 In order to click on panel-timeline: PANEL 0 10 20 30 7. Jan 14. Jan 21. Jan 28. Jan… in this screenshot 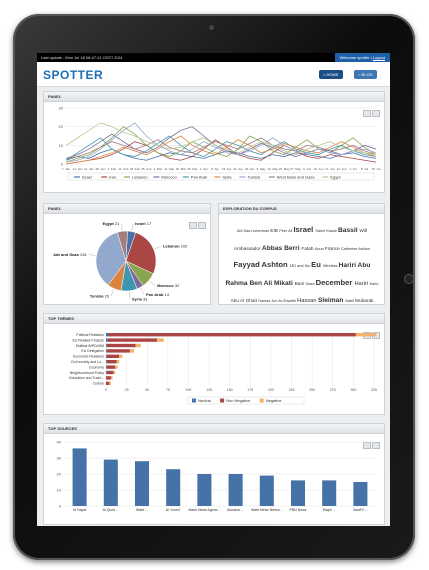, I will do `click(214, 142)`.